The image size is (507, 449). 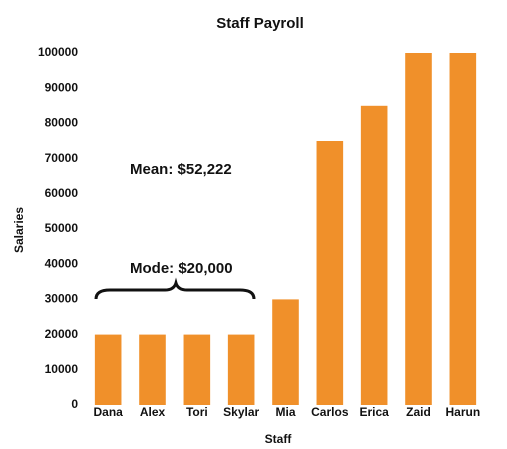 I want to click on mean-annotation: Mean: $52,222, so click(x=181, y=169).